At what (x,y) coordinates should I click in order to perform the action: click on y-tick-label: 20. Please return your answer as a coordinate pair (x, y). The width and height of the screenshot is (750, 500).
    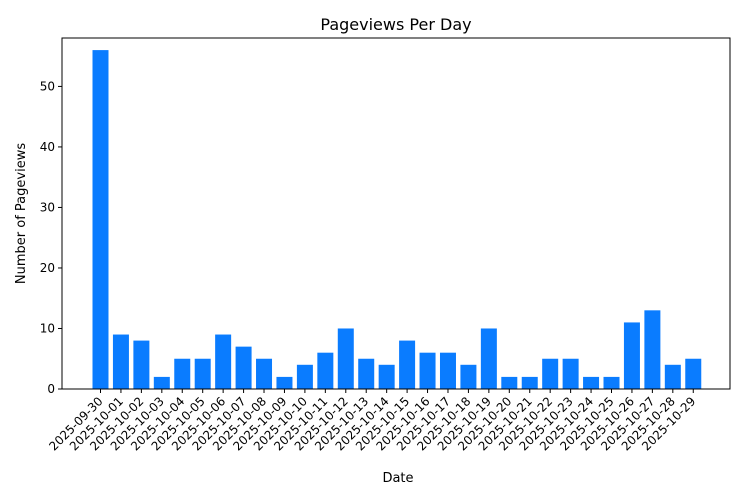
    Looking at the image, I should click on (47, 268).